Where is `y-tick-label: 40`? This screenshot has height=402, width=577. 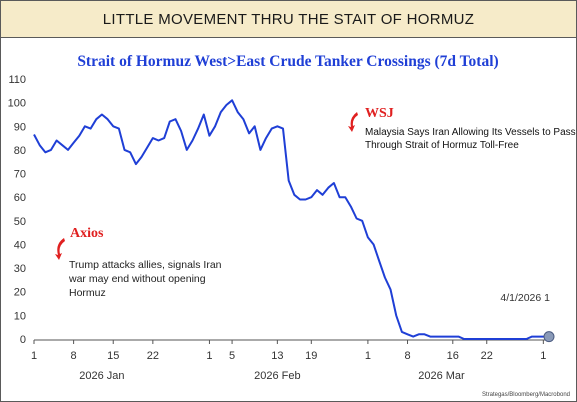
y-tick-label: 40 is located at coordinates (20, 245).